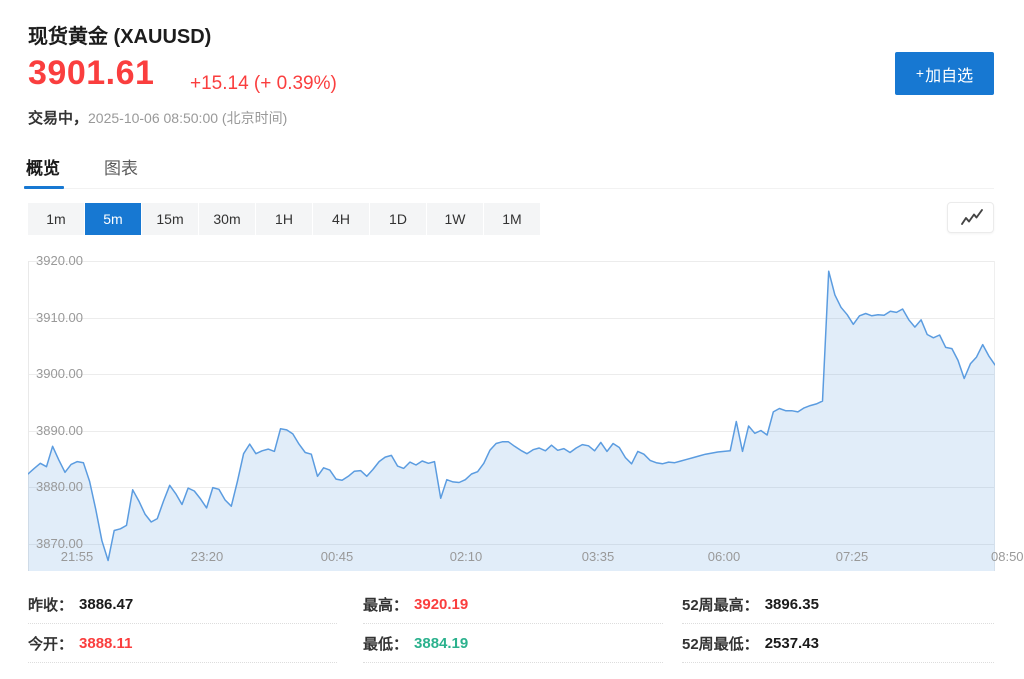  Describe the element at coordinates (182, 643) in the screenshot. I see `stat-open: 今开： 3888.11` at that location.